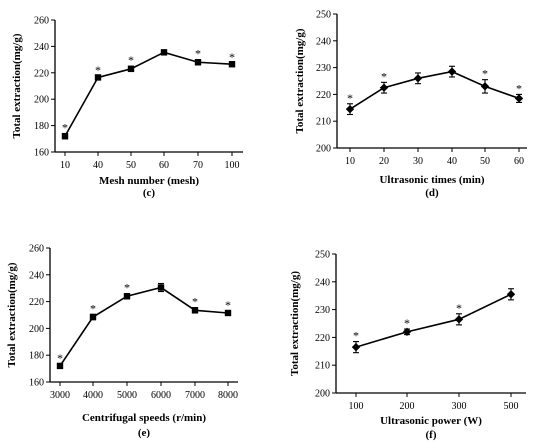 The height and width of the screenshot is (448, 550). Describe the element at coordinates (144, 433) in the screenshot. I see `chart3-panel-label: (e)` at that location.